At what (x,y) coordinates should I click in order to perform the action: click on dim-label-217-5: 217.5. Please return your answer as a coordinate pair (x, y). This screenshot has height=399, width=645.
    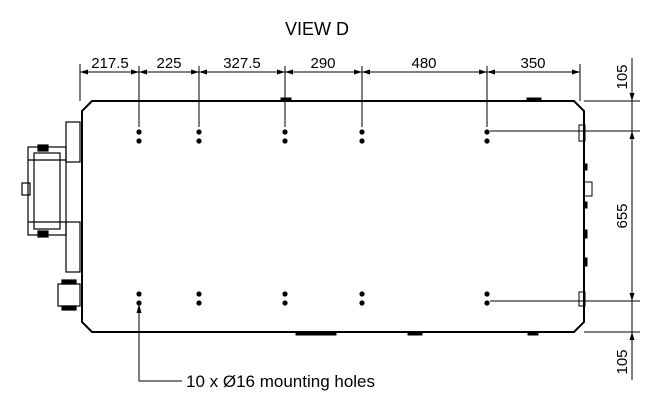
    Looking at the image, I should click on (110, 63).